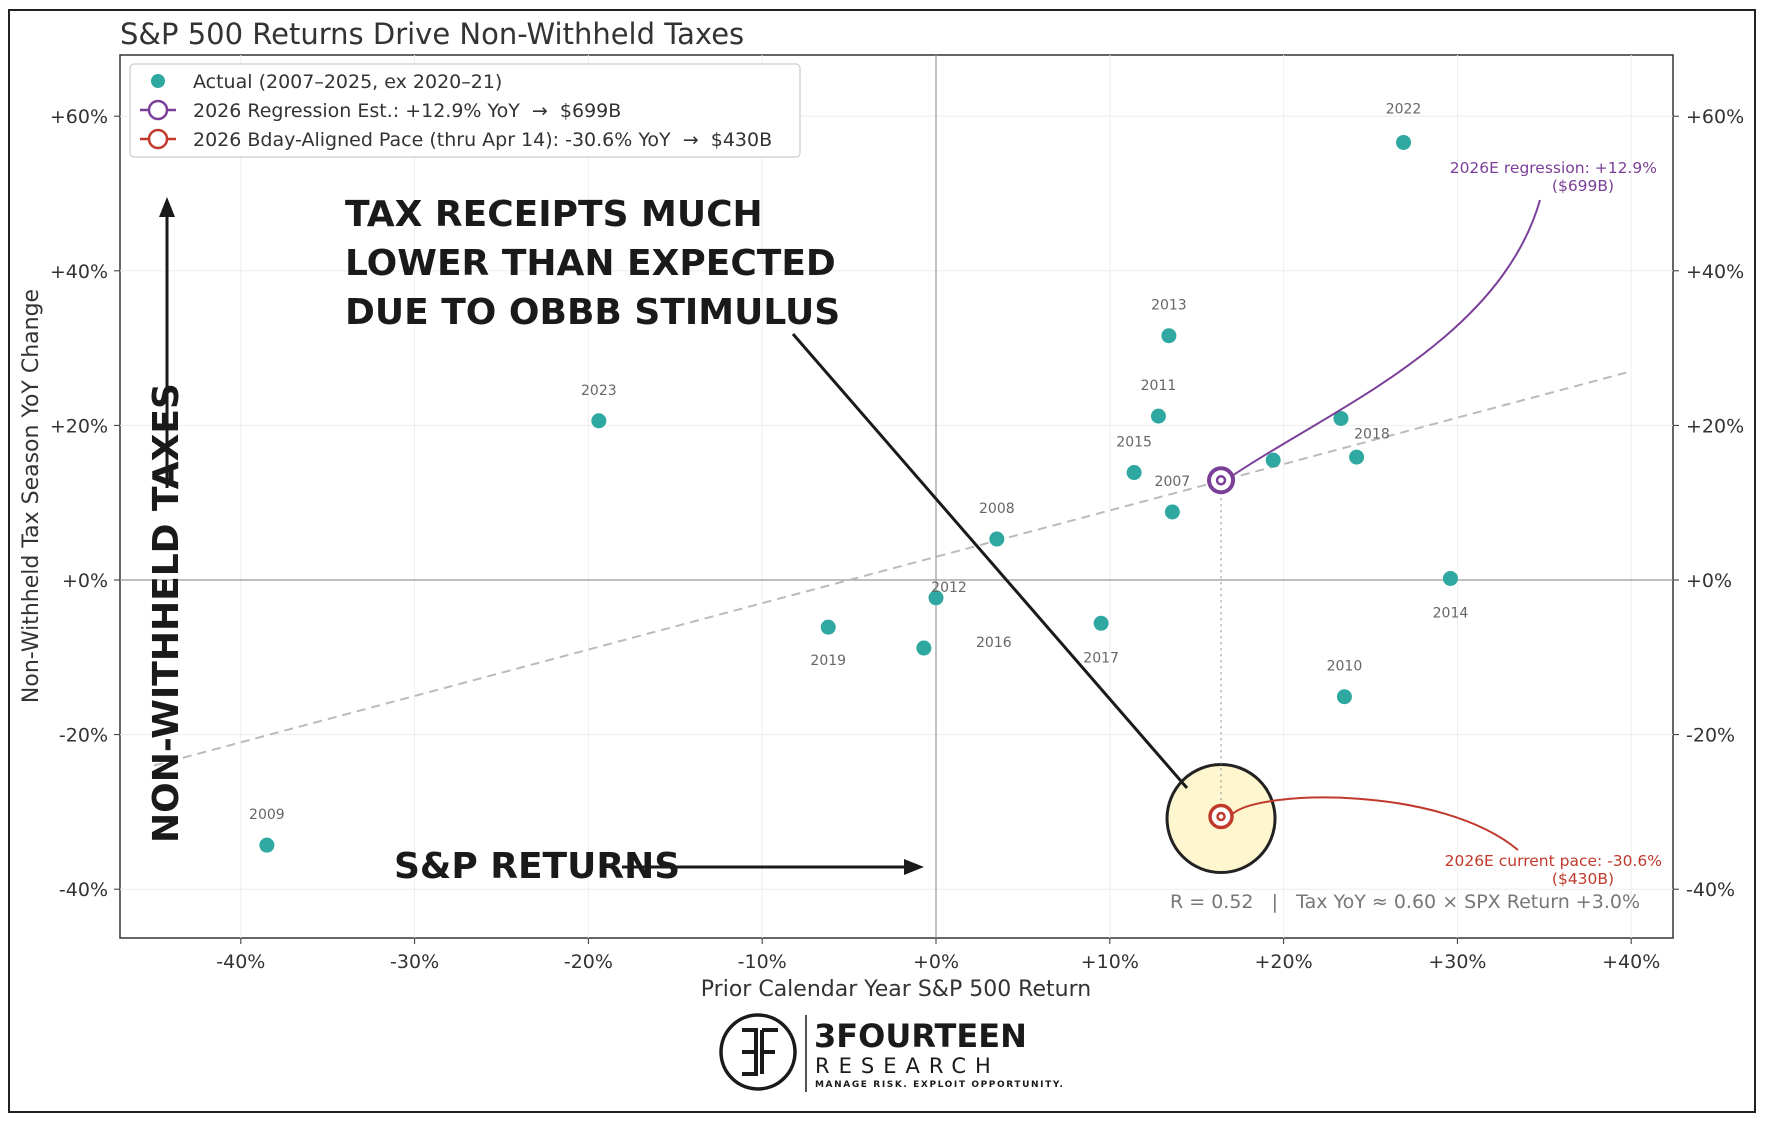 Image resolution: width=1765 pixels, height=1122 pixels. Describe the element at coordinates (432, 34) in the screenshot. I see `chart-title: S&P 500 Returns Drive Non-Withheld Taxes` at that location.